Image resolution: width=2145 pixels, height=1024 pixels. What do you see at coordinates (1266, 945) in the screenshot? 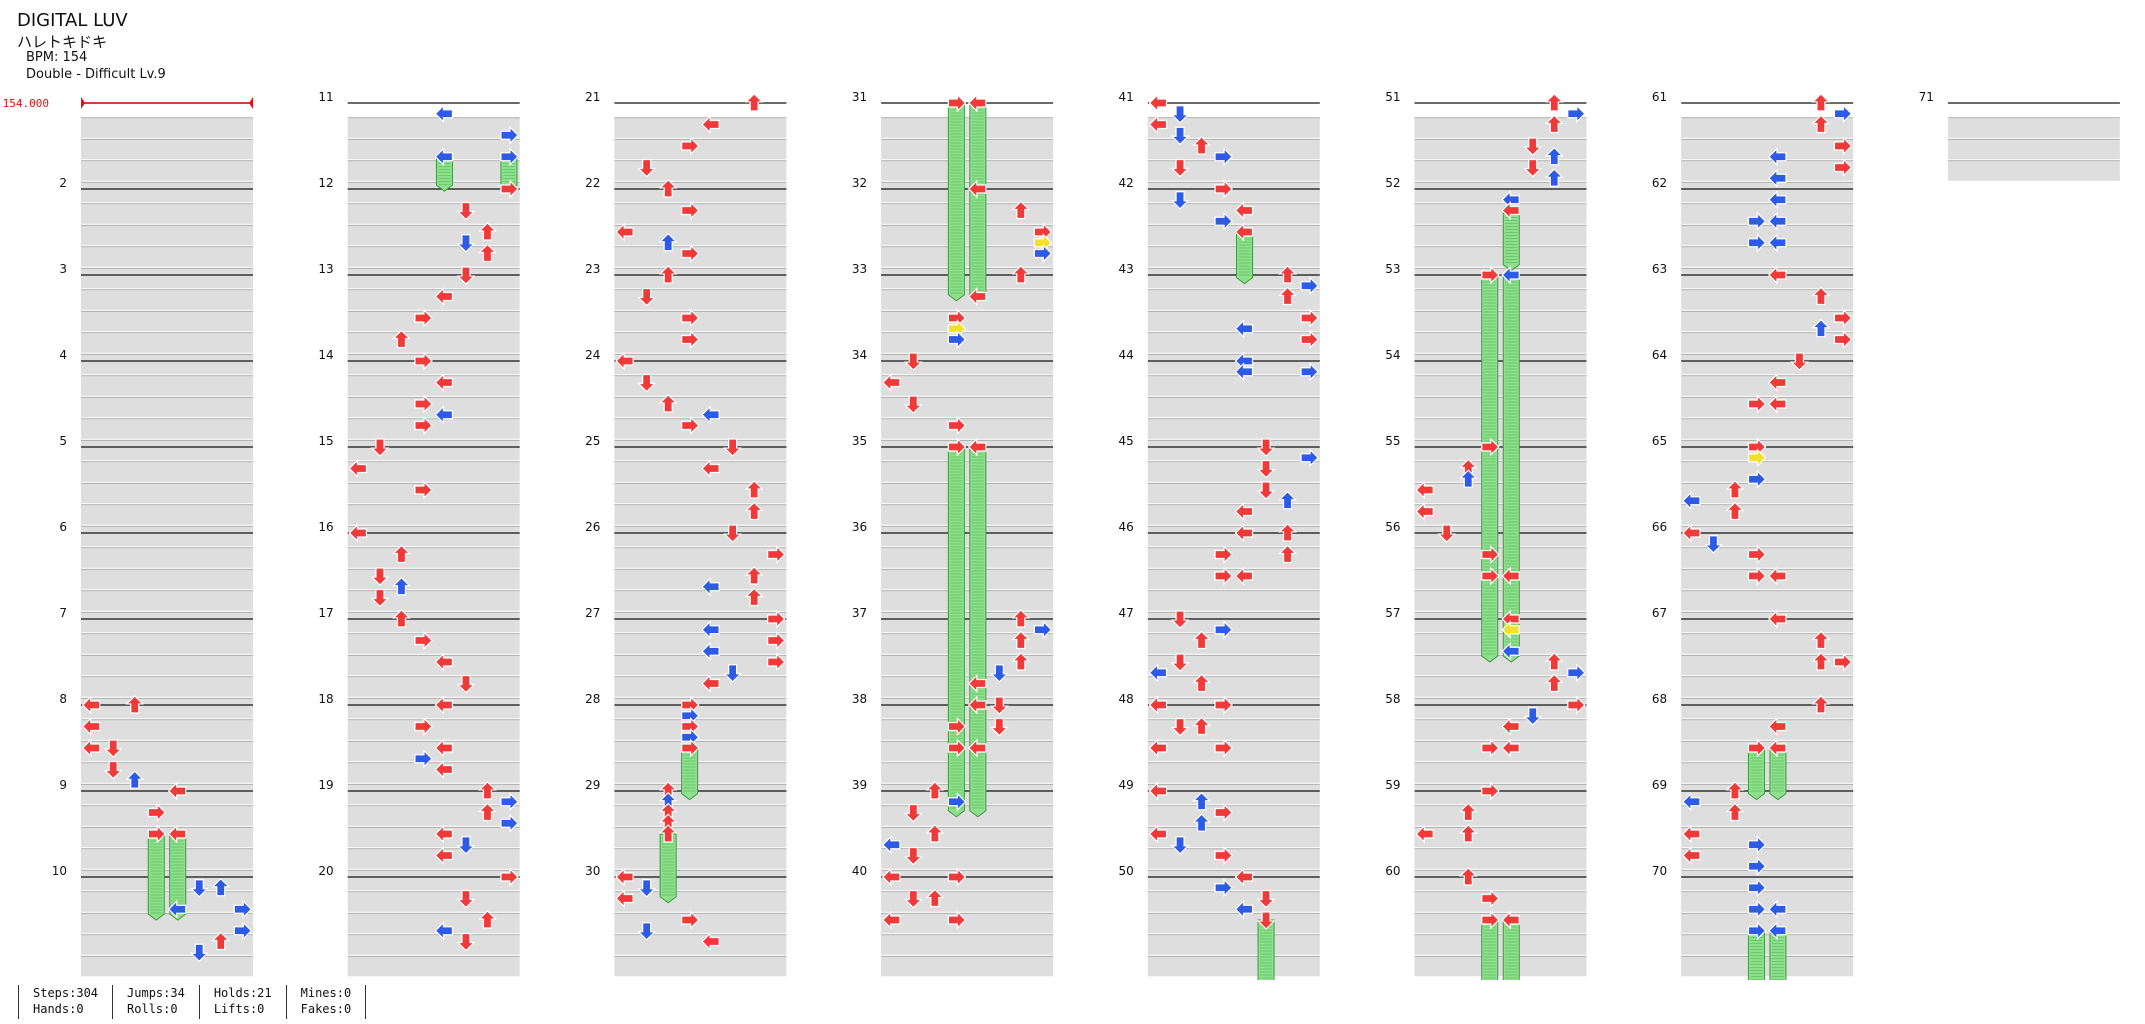
I see `note-down-red-hold` at bounding box center [1266, 945].